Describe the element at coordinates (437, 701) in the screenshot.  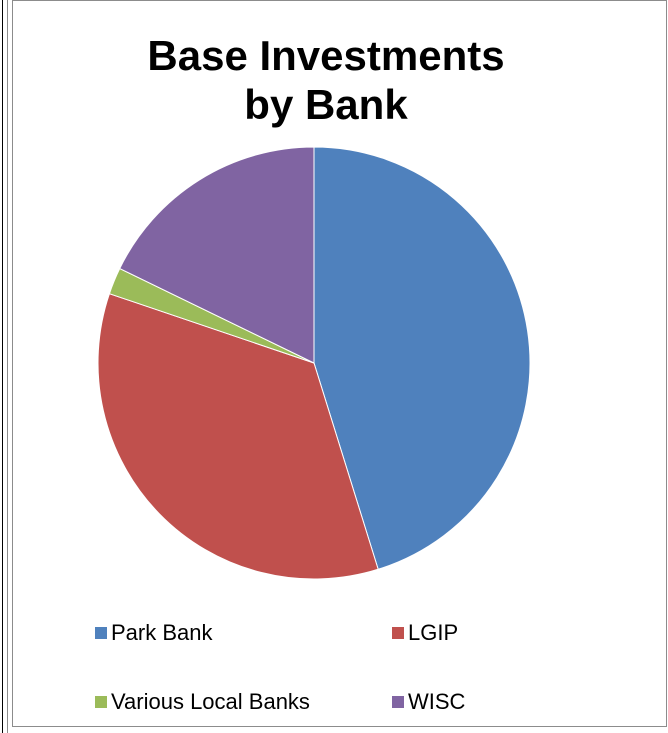
I see `legend-label-wisc: WISC` at that location.